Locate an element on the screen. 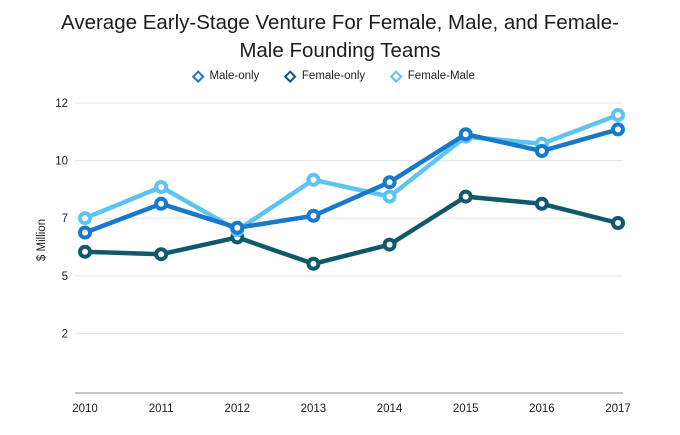  y-tick-label: 10 is located at coordinates (61, 162).